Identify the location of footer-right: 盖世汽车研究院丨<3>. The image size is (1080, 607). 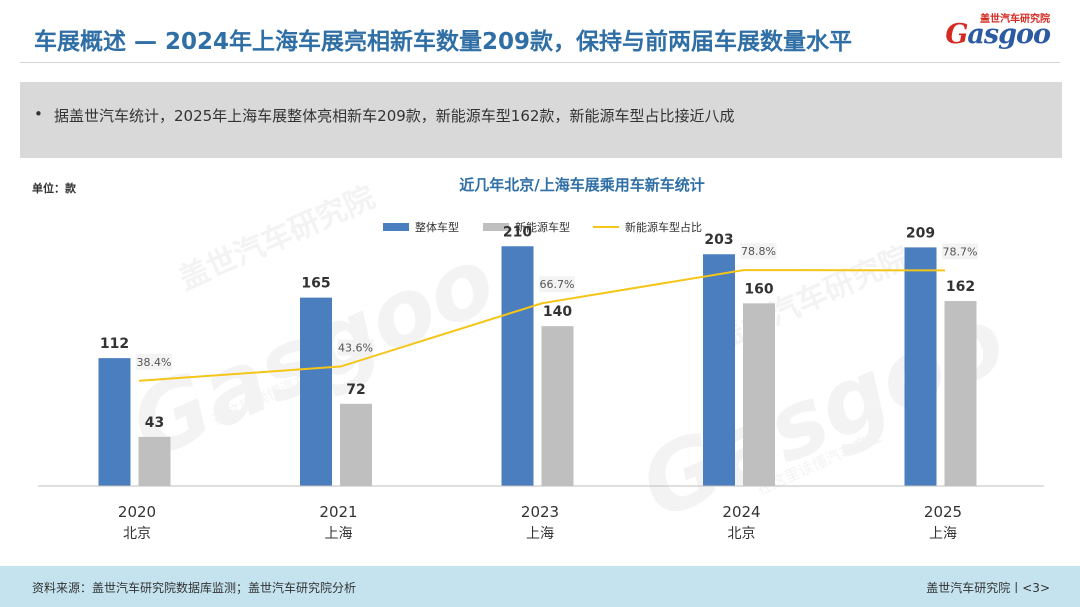
(988, 587).